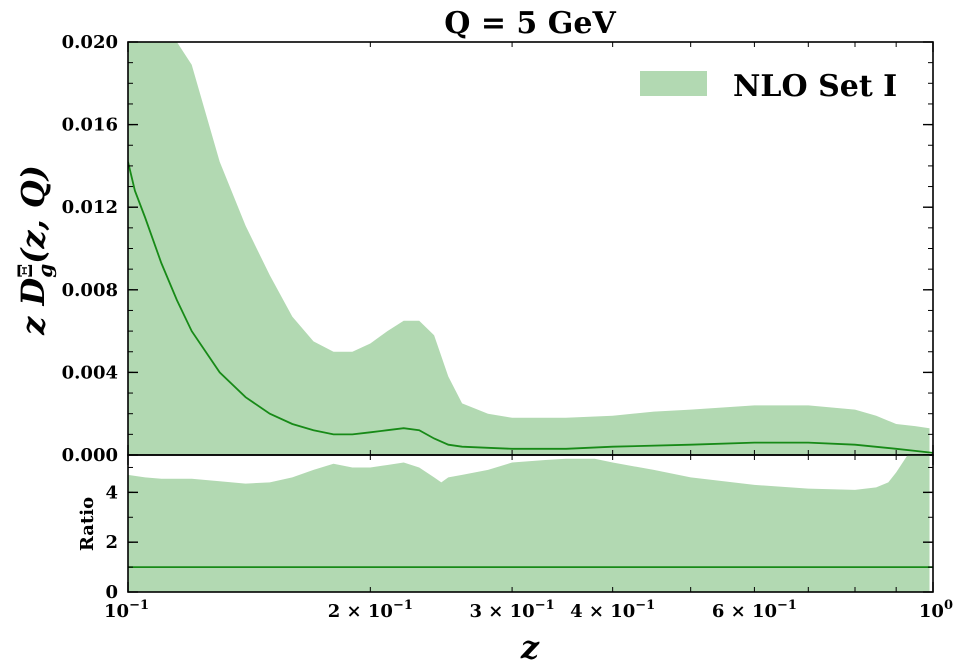 This screenshot has height=670, width=961. I want to click on x-tick-label: 4 × 10⁻¹, so click(612, 610).